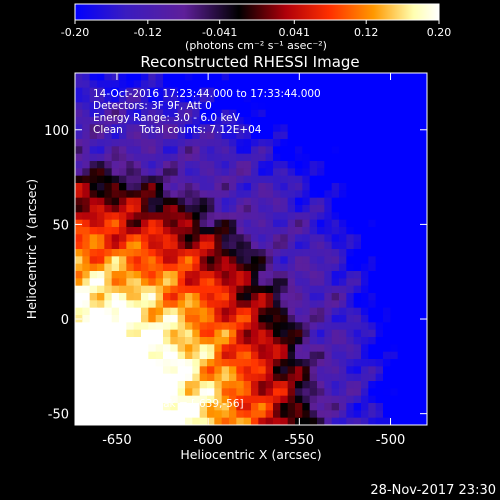 The width and height of the screenshot is (500, 500). Describe the element at coordinates (117, 440) in the screenshot. I see `x-tick-label: -650` at that location.